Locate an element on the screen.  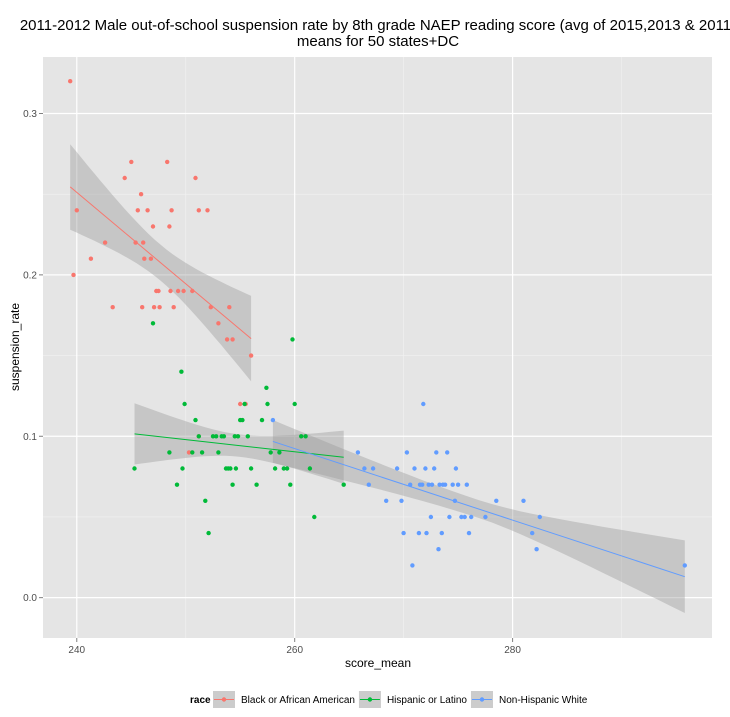
chart-title-line2: means for 50 states+DC is located at coordinates (378, 41).